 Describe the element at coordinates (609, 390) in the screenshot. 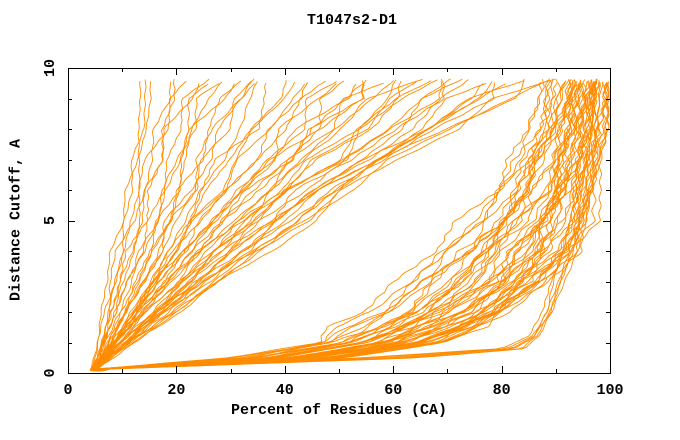

I see `x-tick-label: 100` at that location.